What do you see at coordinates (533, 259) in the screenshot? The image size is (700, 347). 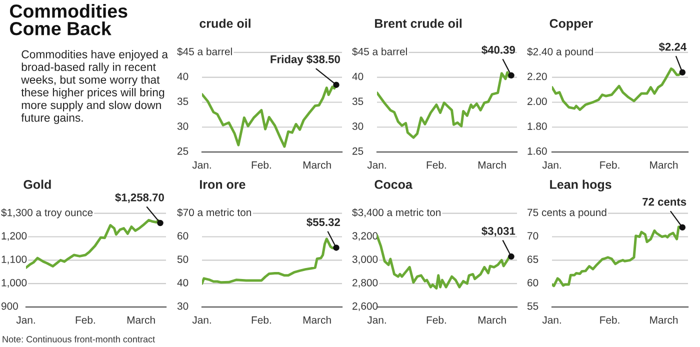 I see `y-tick-label: 65` at bounding box center [533, 259].